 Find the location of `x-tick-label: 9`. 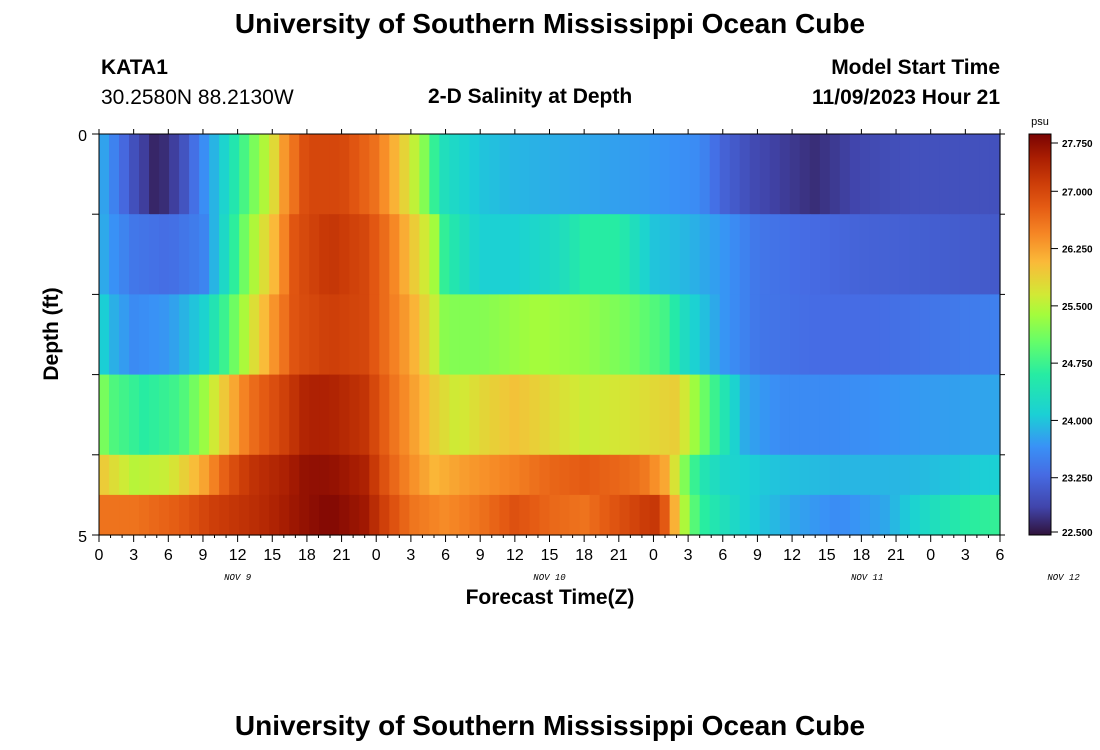

x-tick-label: 9 is located at coordinates (203, 555).